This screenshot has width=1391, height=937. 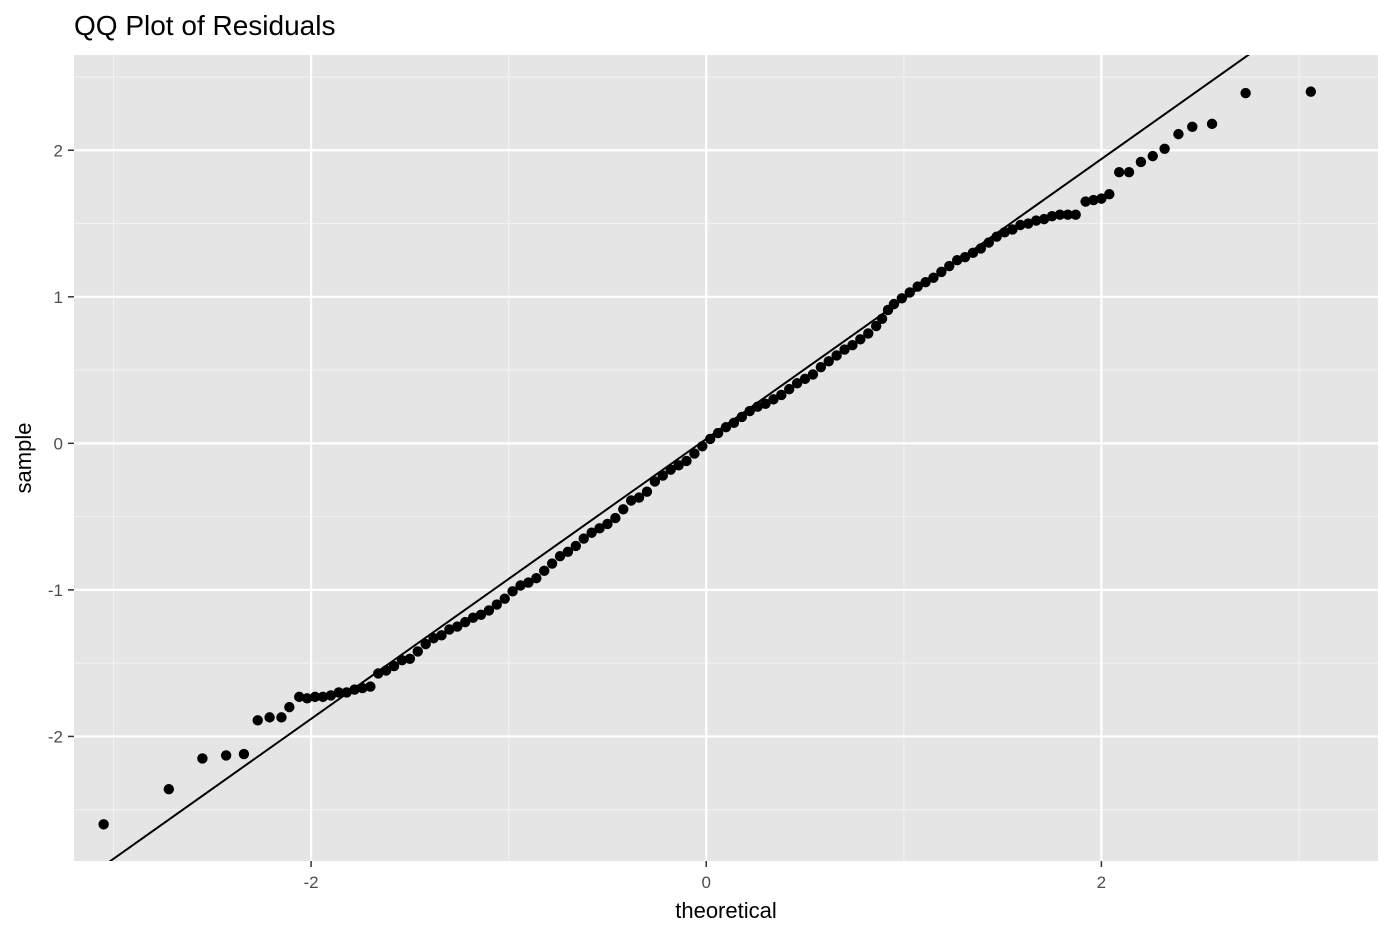 What do you see at coordinates (1101, 882) in the screenshot?
I see `x-tick-label: 2` at bounding box center [1101, 882].